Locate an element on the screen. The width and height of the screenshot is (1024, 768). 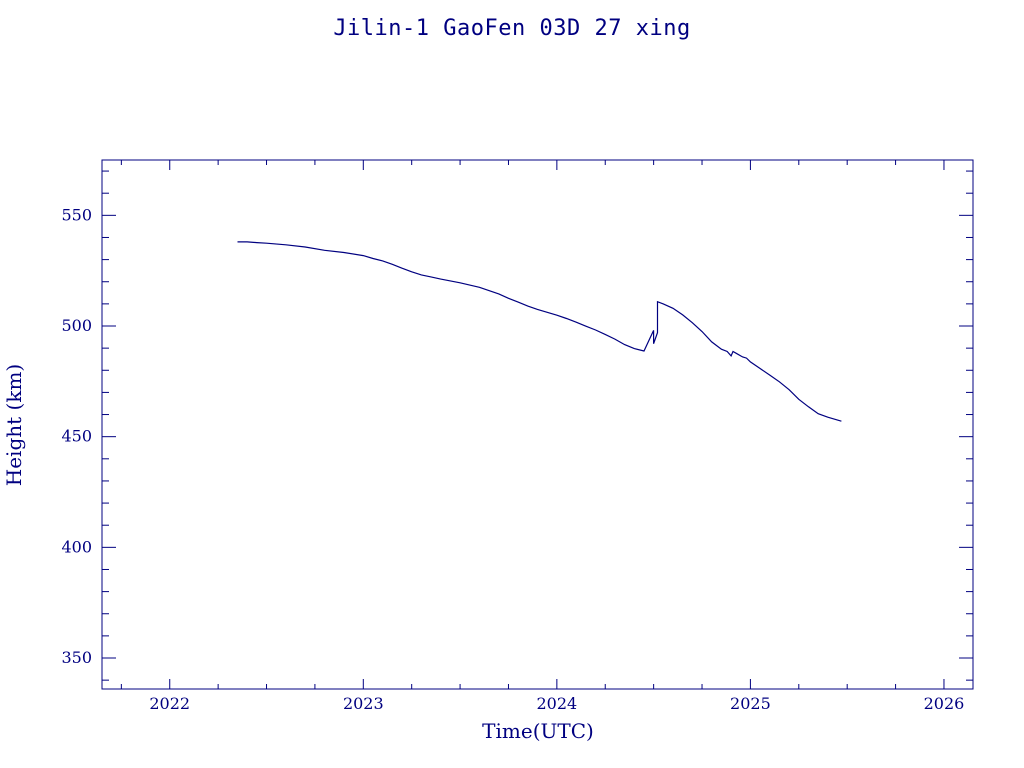
y-tick-label: 350 is located at coordinates (76, 657).